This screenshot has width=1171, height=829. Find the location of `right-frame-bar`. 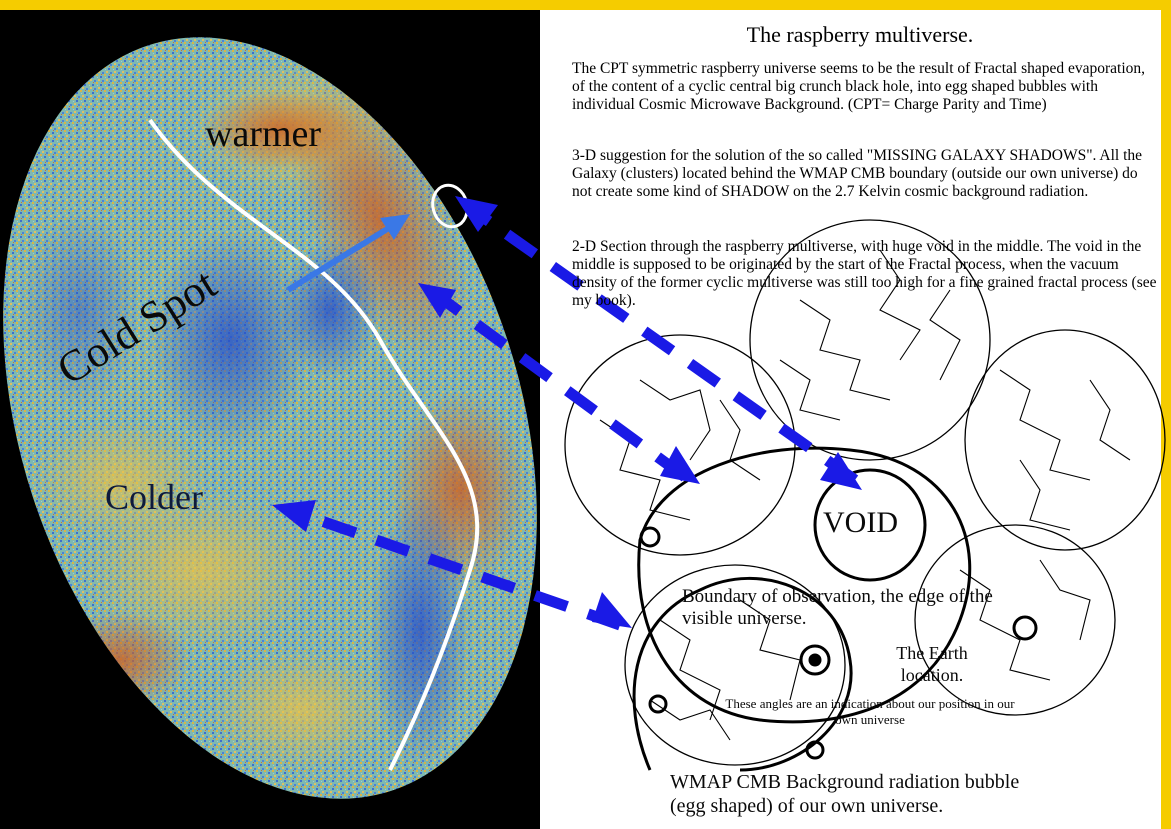

right-frame-bar is located at coordinates (1166, 419).